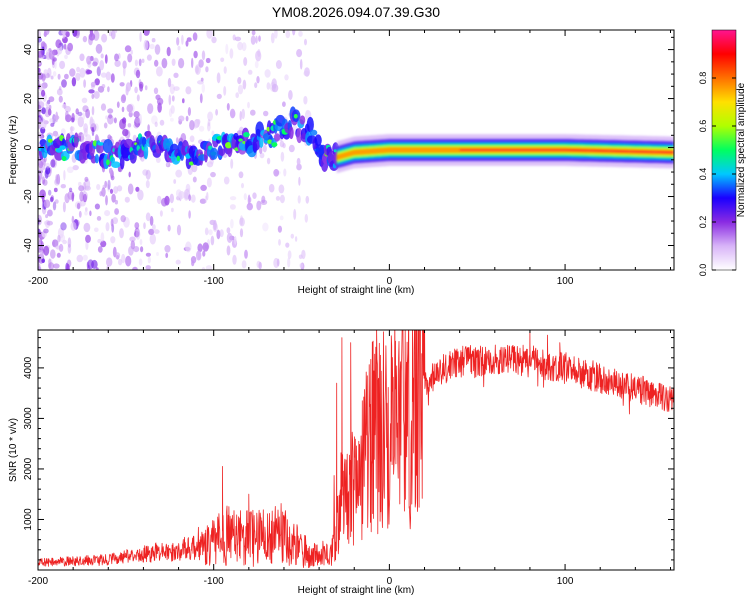 The width and height of the screenshot is (750, 600). I want to click on y-tick-label: 1000, so click(28, 519).